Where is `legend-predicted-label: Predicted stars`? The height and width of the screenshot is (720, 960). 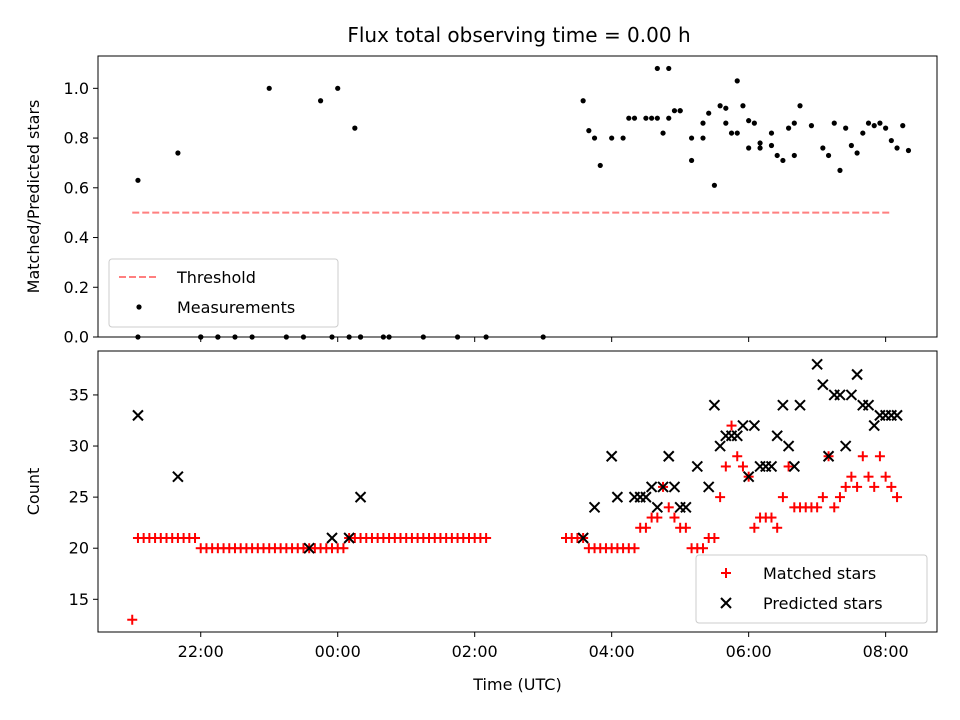
legend-predicted-label: Predicted stars is located at coordinates (823, 603).